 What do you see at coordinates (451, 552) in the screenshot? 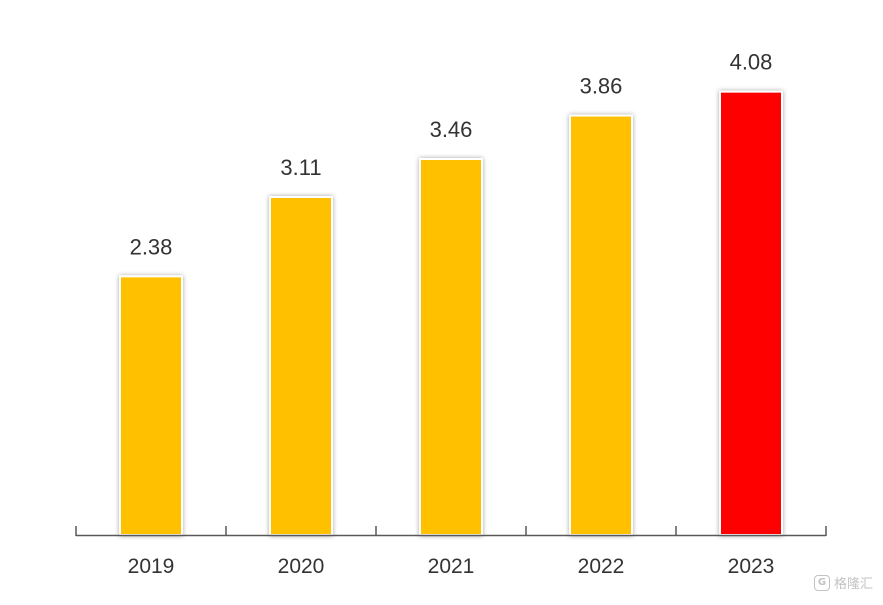
I see `x-axis: 2019 2020 2021 2022 2023` at bounding box center [451, 552].